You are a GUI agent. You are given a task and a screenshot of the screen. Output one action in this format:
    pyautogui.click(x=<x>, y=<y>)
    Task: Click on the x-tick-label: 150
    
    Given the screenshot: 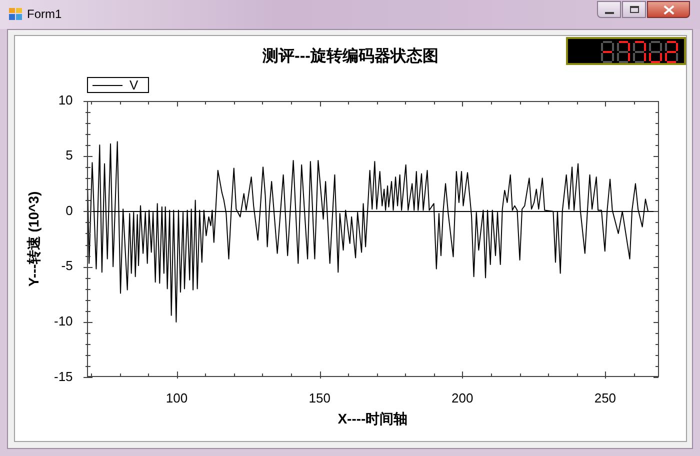 What is the action you would take?
    pyautogui.click(x=319, y=398)
    